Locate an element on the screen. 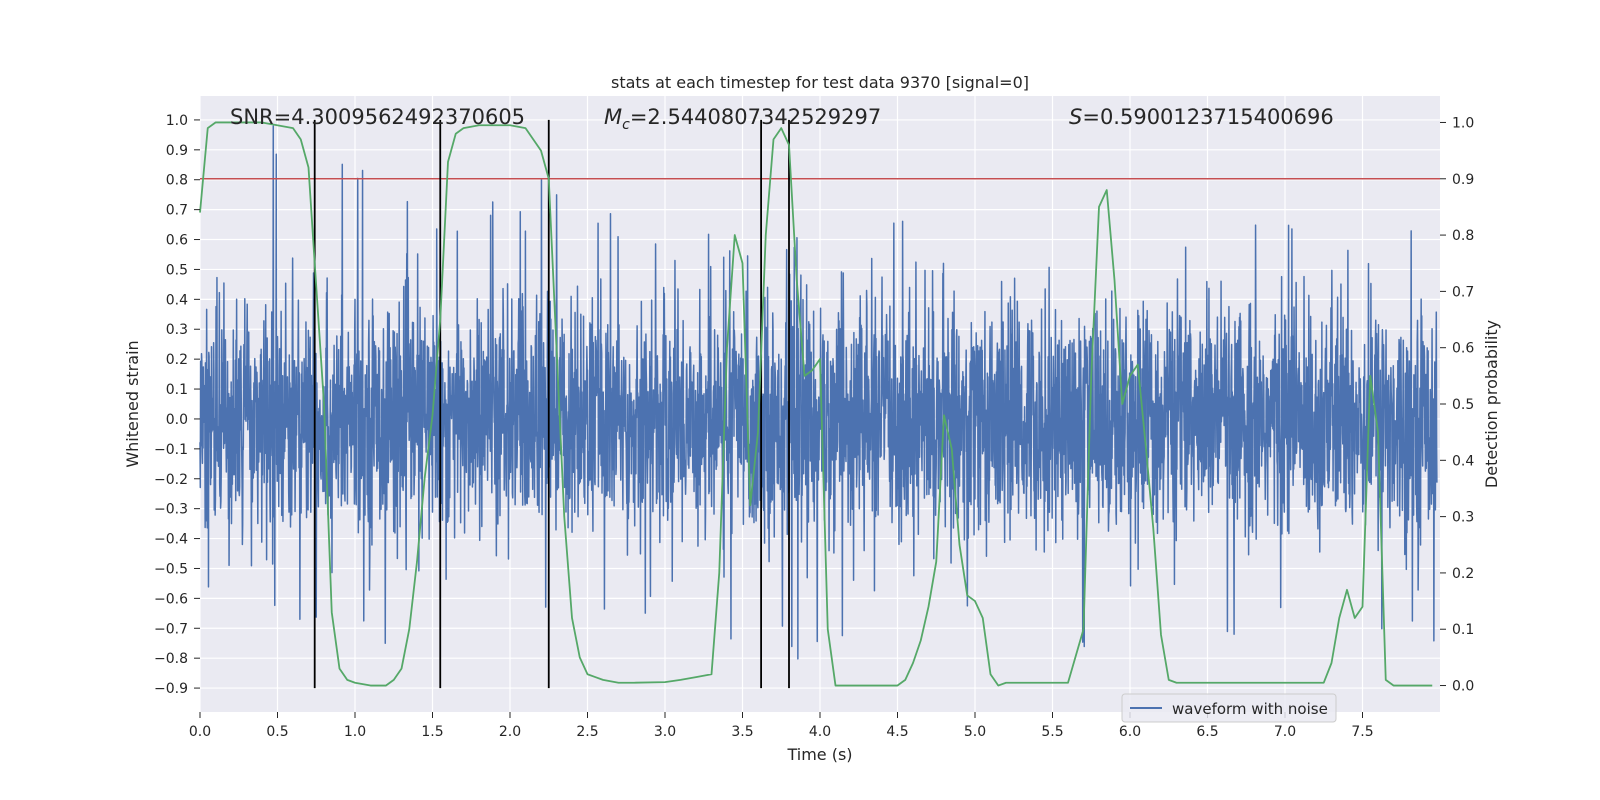 The height and width of the screenshot is (800, 1600). annotation-s-value: =0.5900123715400696 is located at coordinates (1207, 117).